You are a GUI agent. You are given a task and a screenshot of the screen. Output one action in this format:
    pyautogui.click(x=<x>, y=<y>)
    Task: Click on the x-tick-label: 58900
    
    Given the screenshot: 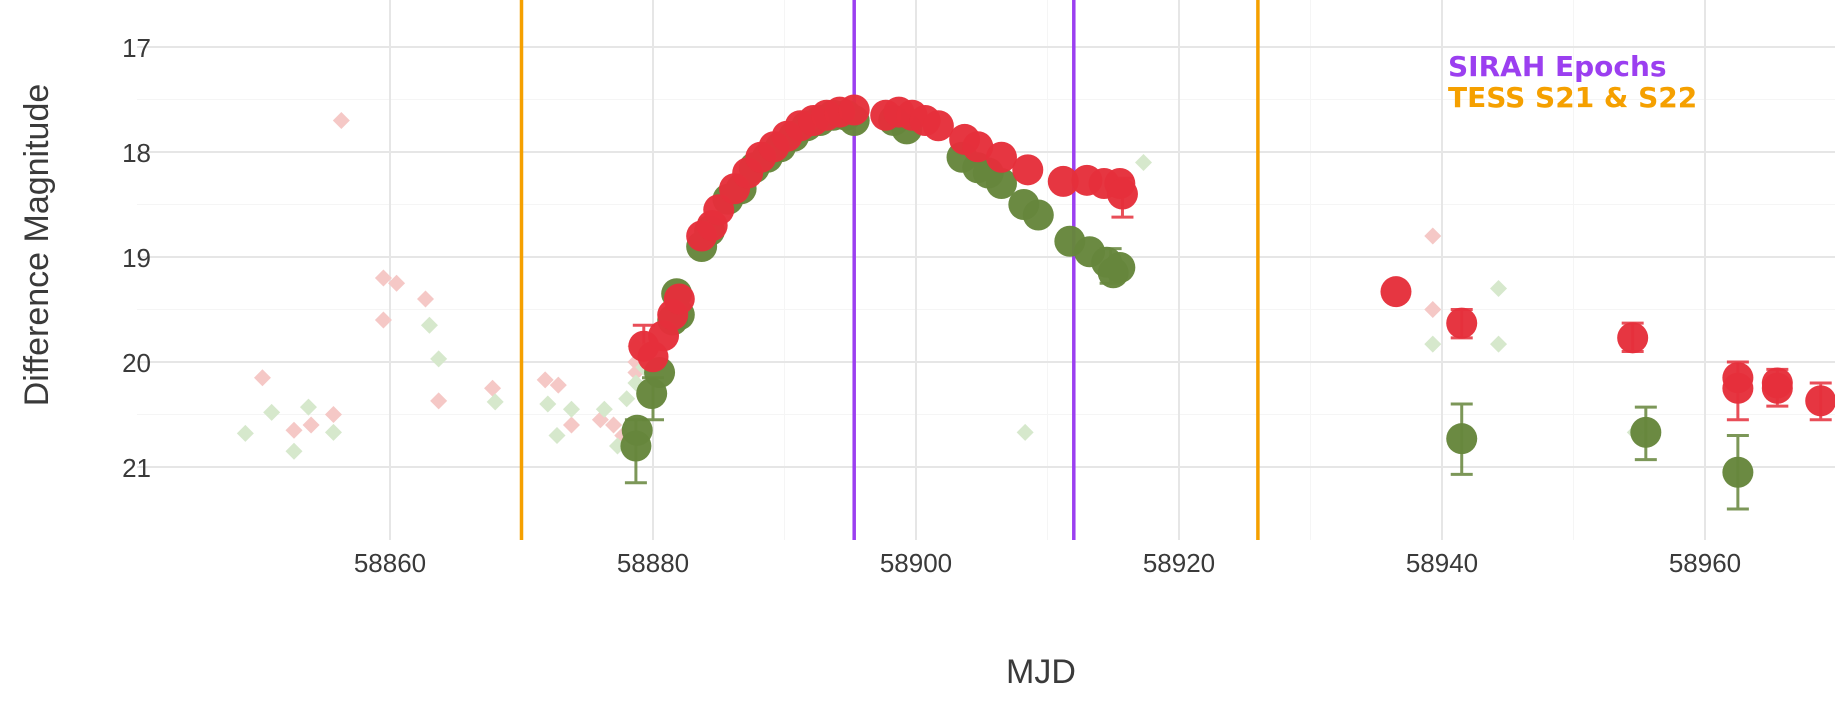 What is the action you would take?
    pyautogui.click(x=916, y=563)
    